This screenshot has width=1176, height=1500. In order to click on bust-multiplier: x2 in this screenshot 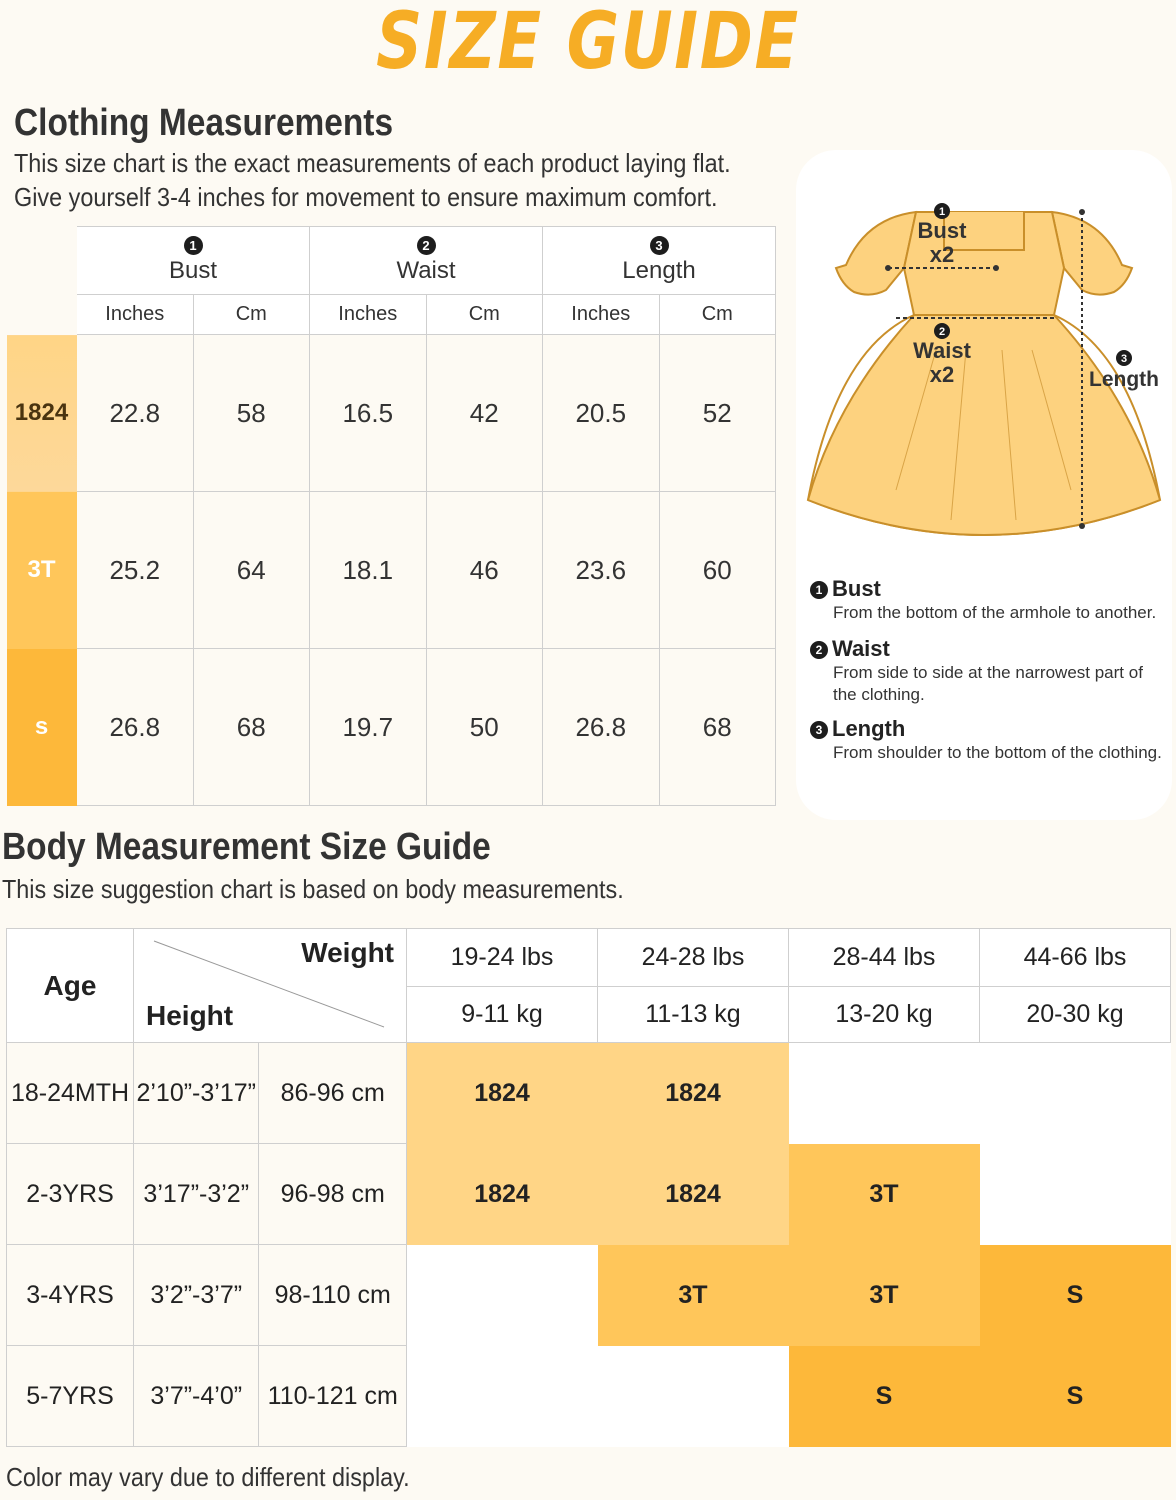, I will do `click(942, 254)`.